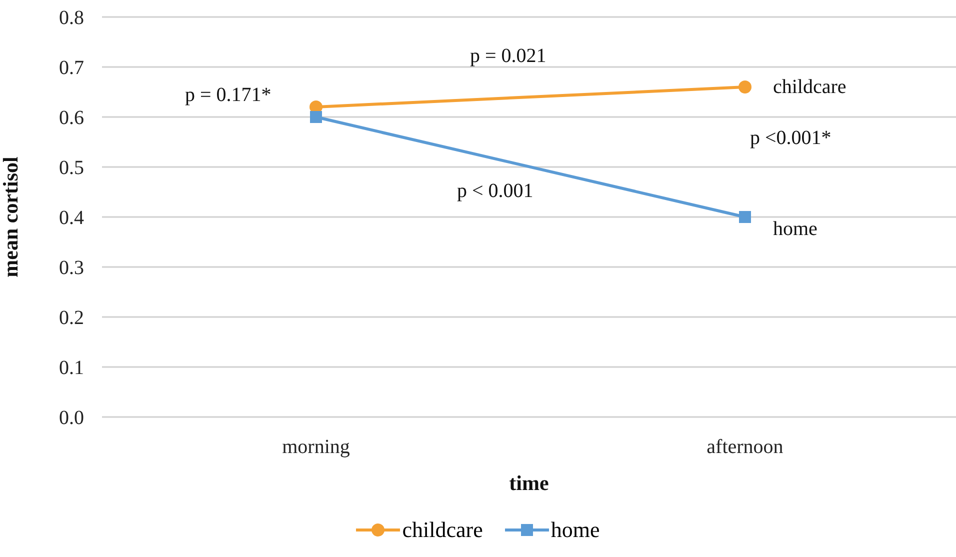  Describe the element at coordinates (71, 268) in the screenshot. I see `y-tick-label: 0.3` at that location.